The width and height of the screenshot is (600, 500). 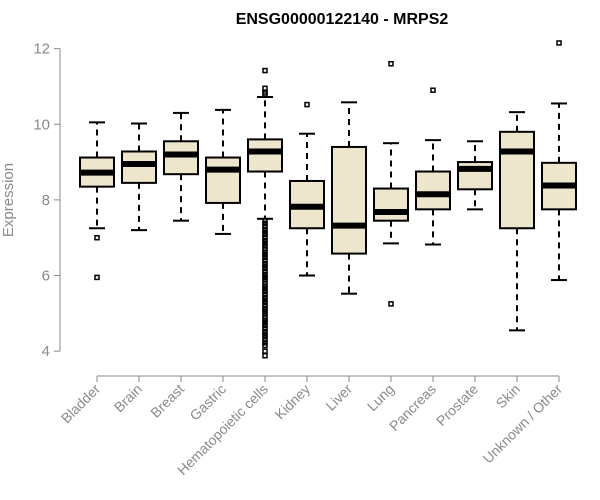 I want to click on x-tick-label: Bladder, so click(x=81, y=404).